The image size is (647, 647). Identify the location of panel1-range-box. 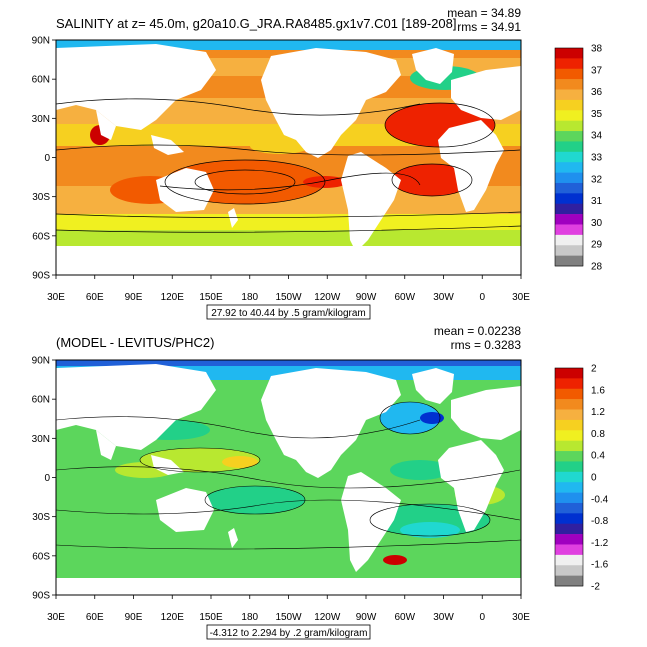
(288, 312).